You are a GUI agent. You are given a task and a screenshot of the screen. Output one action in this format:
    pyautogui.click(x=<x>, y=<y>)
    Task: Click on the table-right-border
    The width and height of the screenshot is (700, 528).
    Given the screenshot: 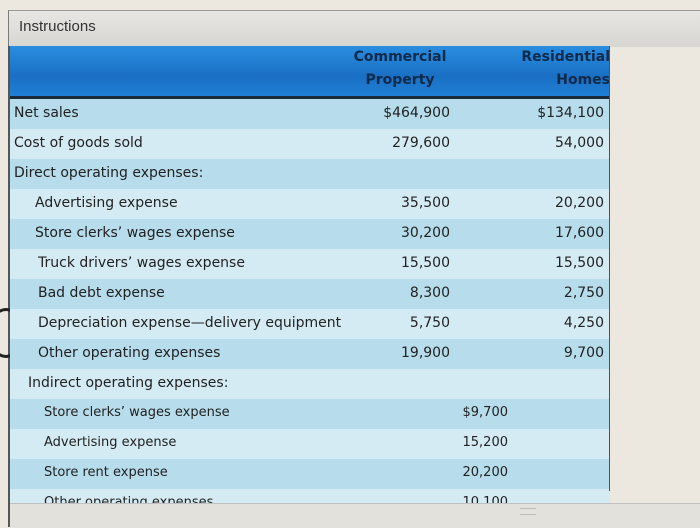 What is the action you would take?
    pyautogui.click(x=609, y=268)
    